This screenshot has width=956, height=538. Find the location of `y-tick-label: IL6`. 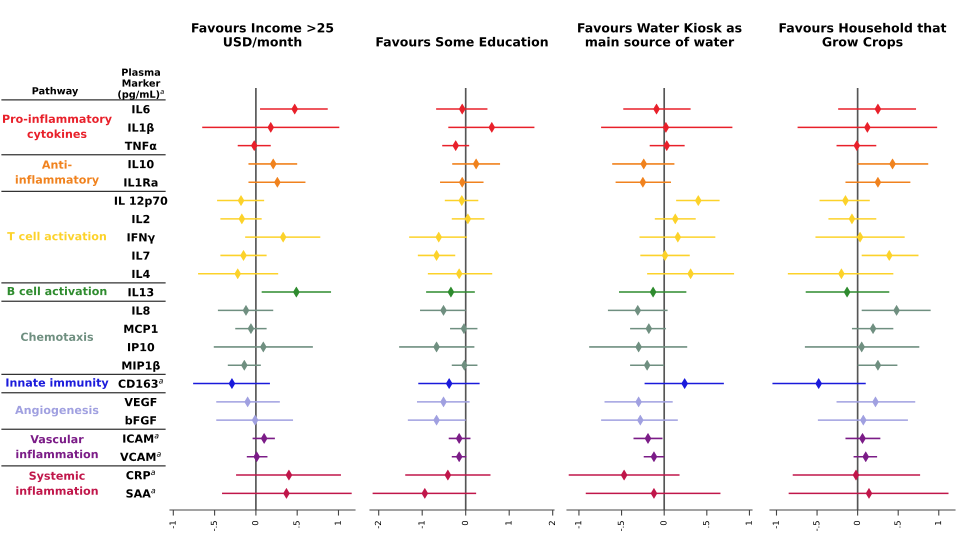

y-tick-label: IL6 is located at coordinates (141, 109).